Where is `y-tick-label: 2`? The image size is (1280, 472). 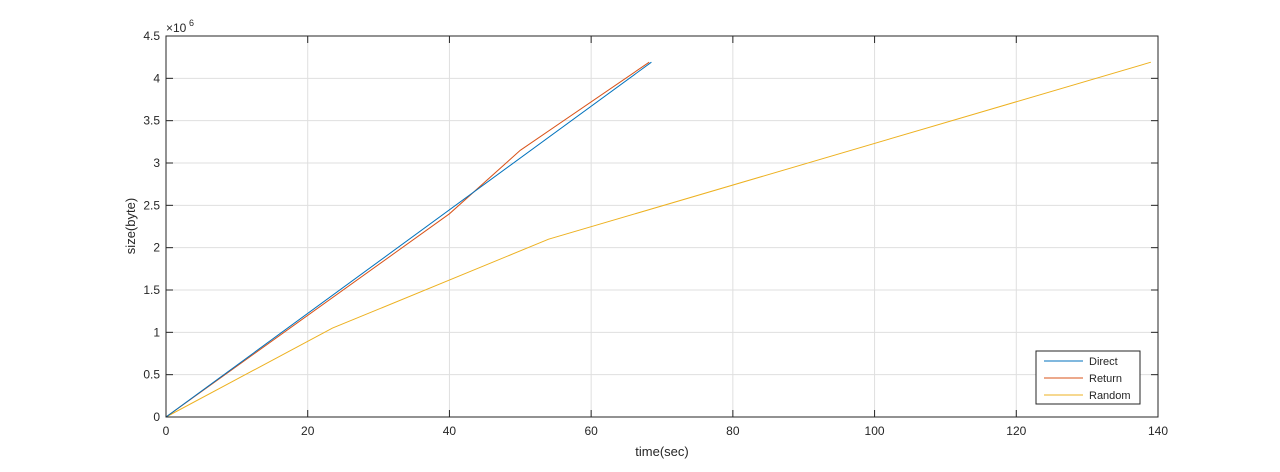
y-tick-label: 2 is located at coordinates (156, 248).